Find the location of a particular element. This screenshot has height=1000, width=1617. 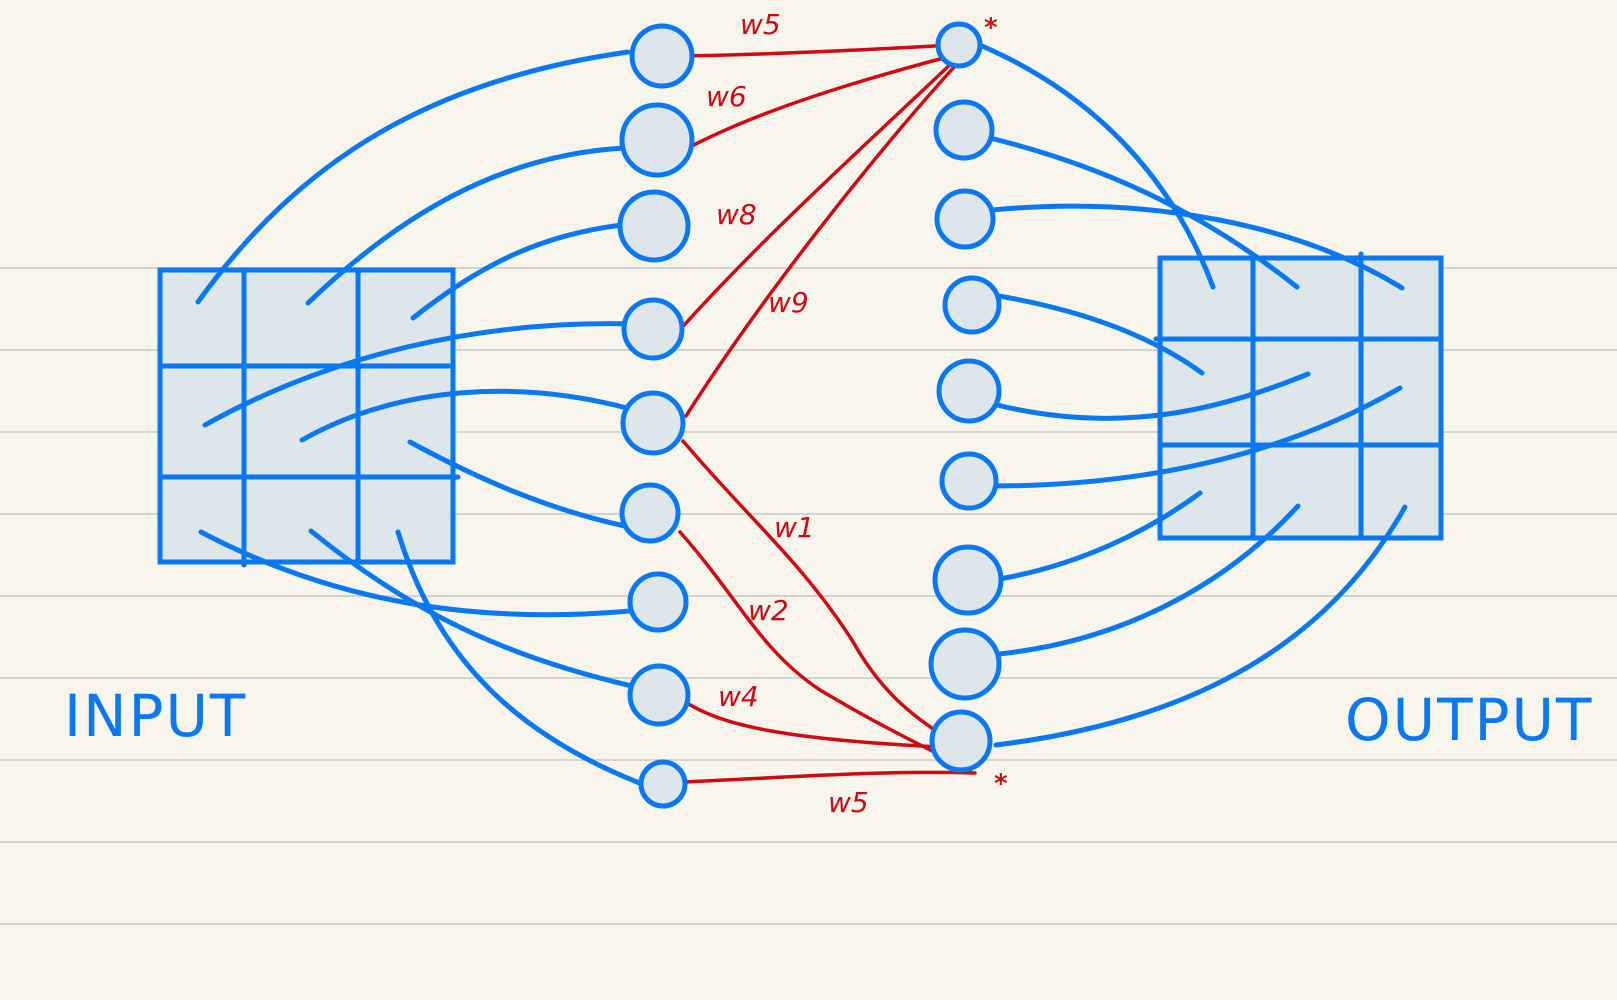

output-grid is located at coordinates (1298, 396).